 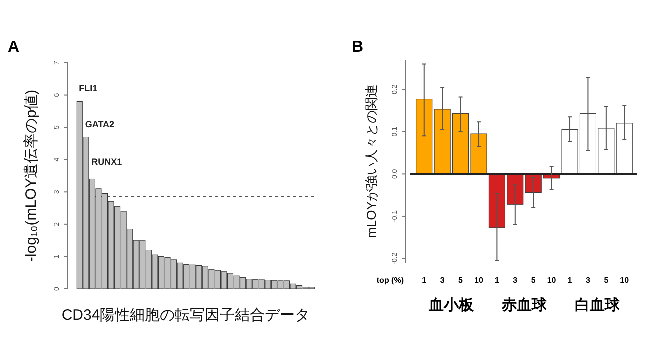 I want to click on text: 赤血球, so click(x=524, y=305).